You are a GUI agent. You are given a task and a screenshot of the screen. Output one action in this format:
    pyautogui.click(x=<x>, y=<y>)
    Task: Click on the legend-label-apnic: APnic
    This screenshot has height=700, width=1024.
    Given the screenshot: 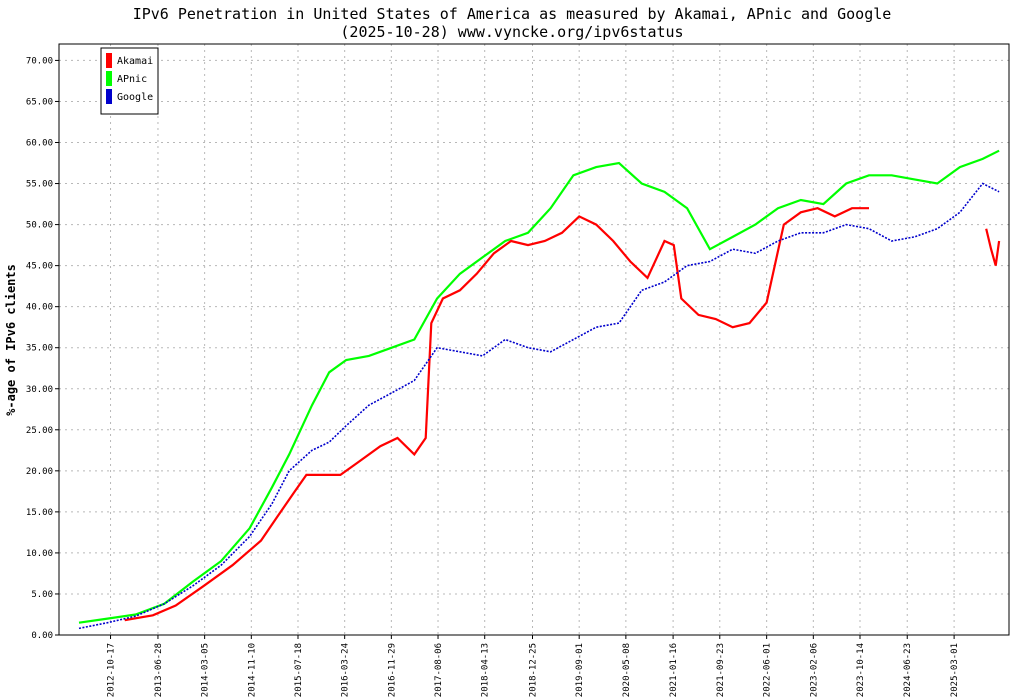 What is the action you would take?
    pyautogui.click(x=132, y=79)
    